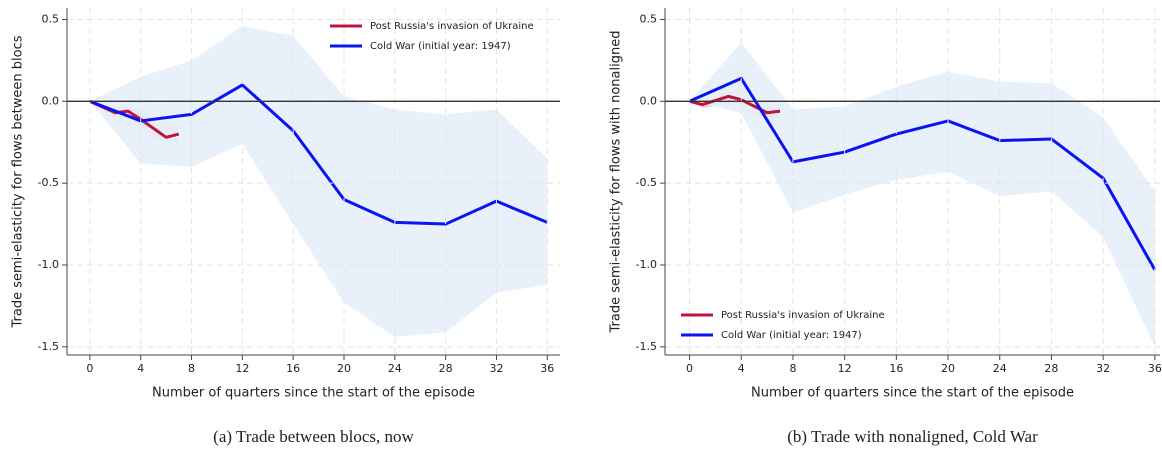 Image resolution: width=1162 pixels, height=464 pixels. I want to click on caption: (a) Trade between blocs, now, so click(313, 436).